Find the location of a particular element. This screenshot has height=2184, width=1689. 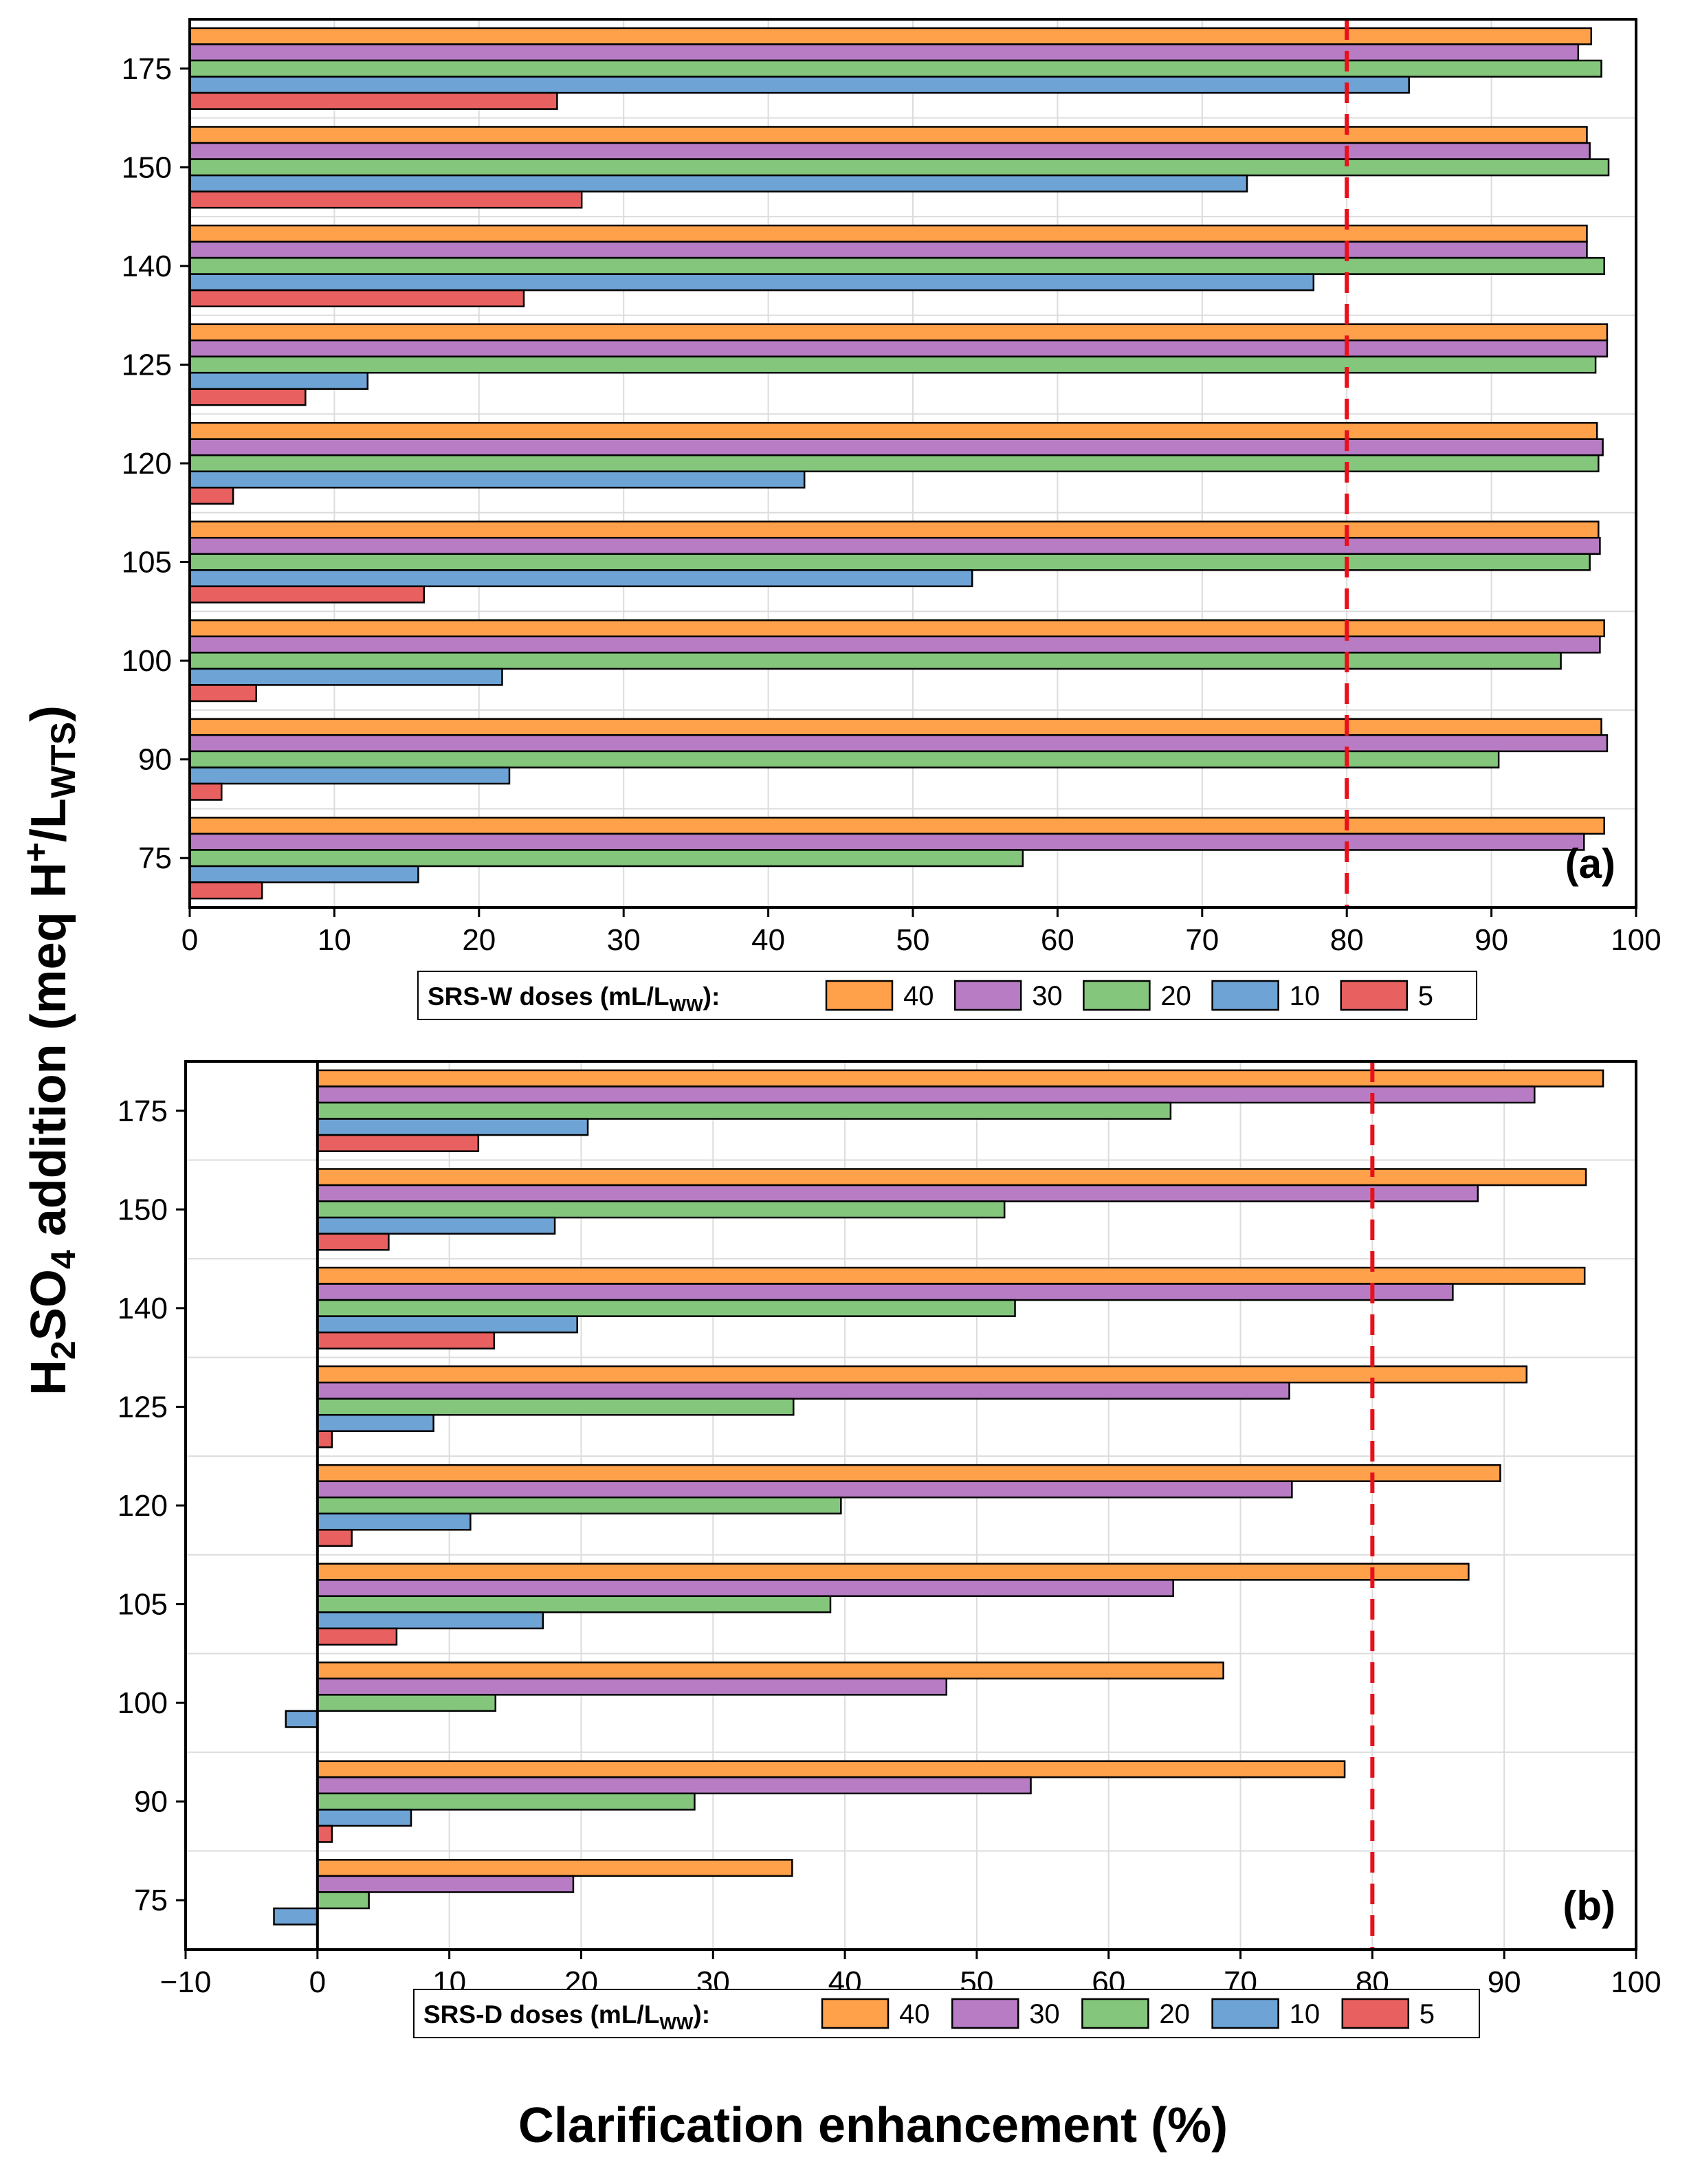

y-tick-labels-a: 75 90 100 105 120 125 140 150 175 is located at coordinates (147, 463).